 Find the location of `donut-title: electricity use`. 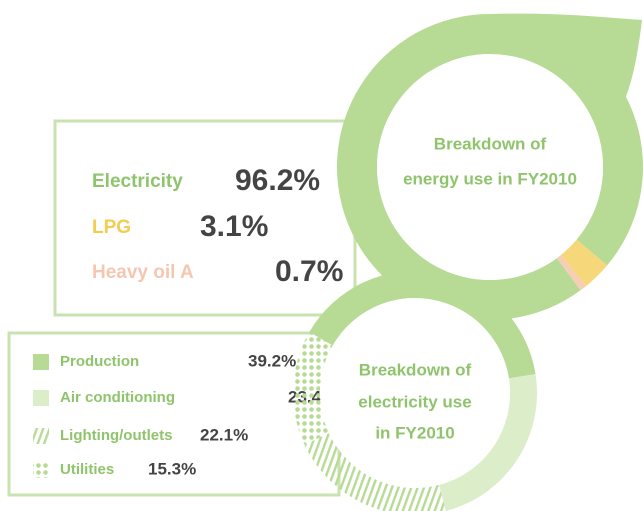

donut-title: electricity use is located at coordinates (414, 401).